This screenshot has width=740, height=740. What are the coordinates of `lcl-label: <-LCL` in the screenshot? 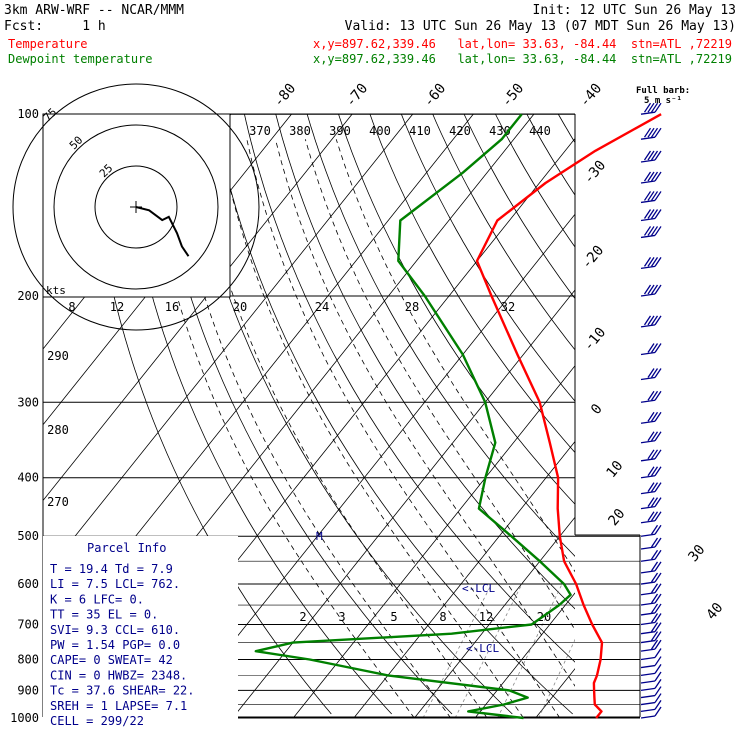 It's located at (478, 588).